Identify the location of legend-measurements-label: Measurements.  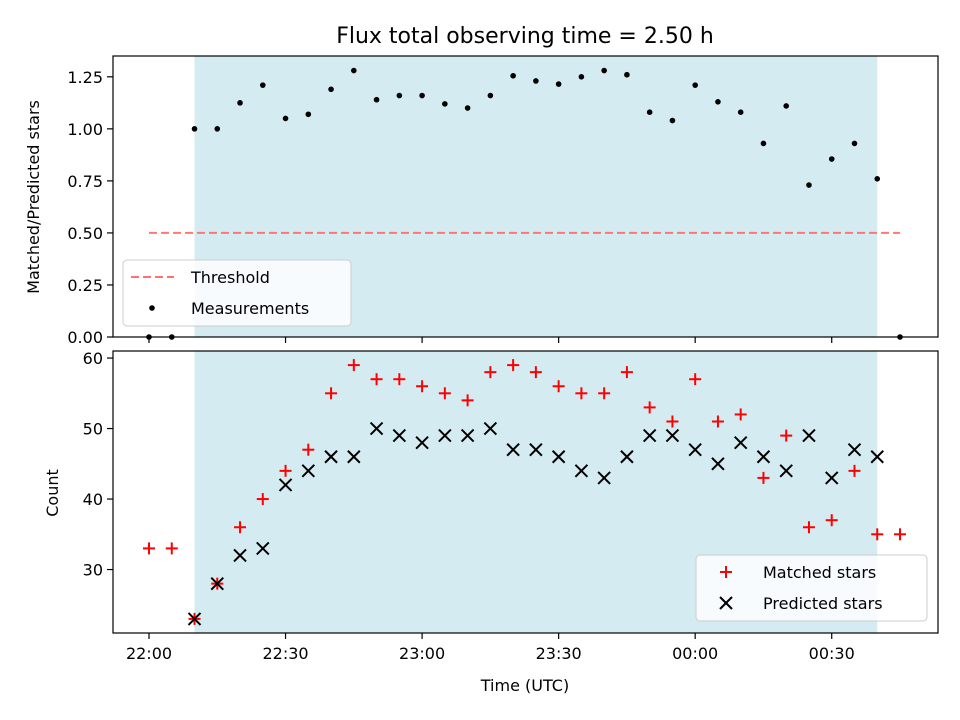
(250, 308).